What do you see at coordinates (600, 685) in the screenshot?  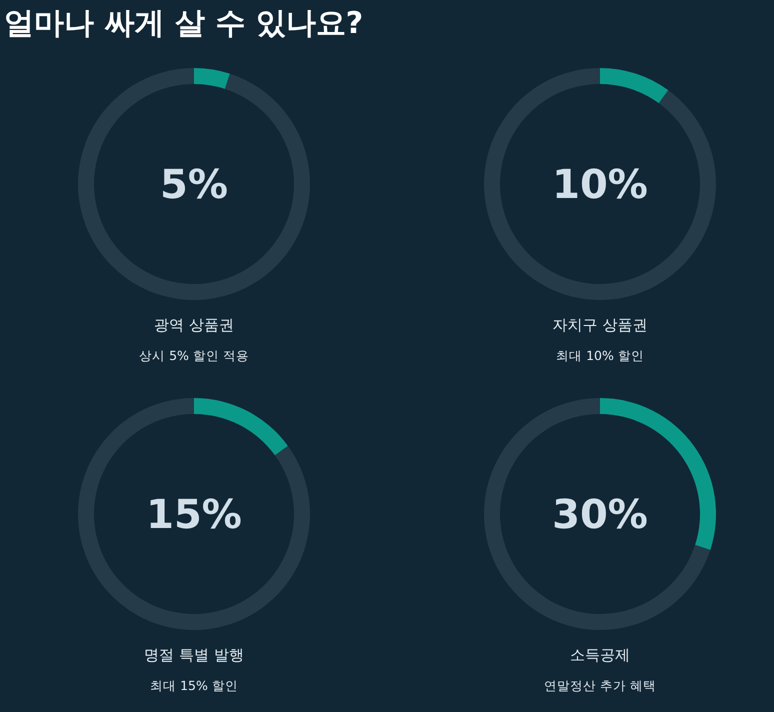 I see `text: 연말정산 추가 혜택` at bounding box center [600, 685].